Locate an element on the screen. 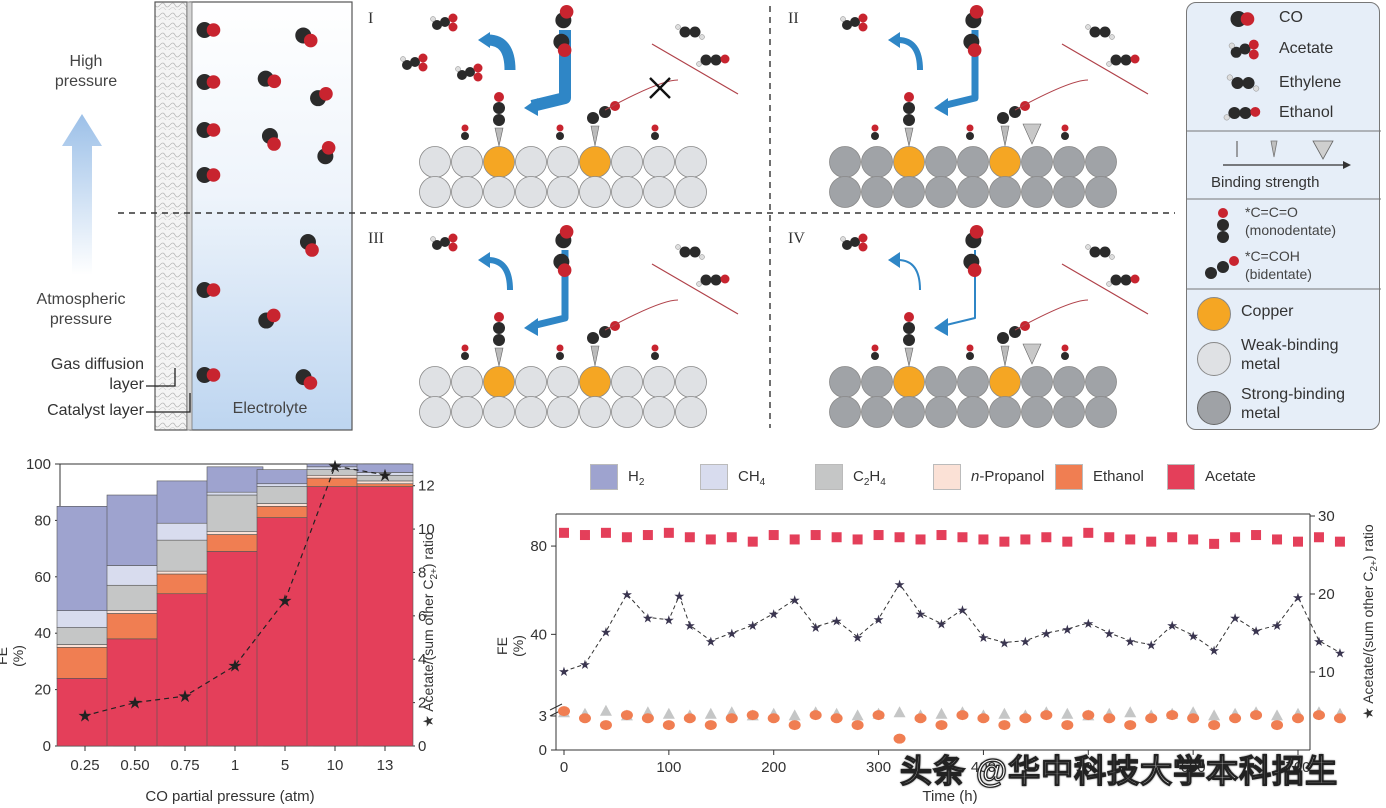 This screenshot has height=808, width=1386. legend-label-5: Acetate is located at coordinates (1230, 476).